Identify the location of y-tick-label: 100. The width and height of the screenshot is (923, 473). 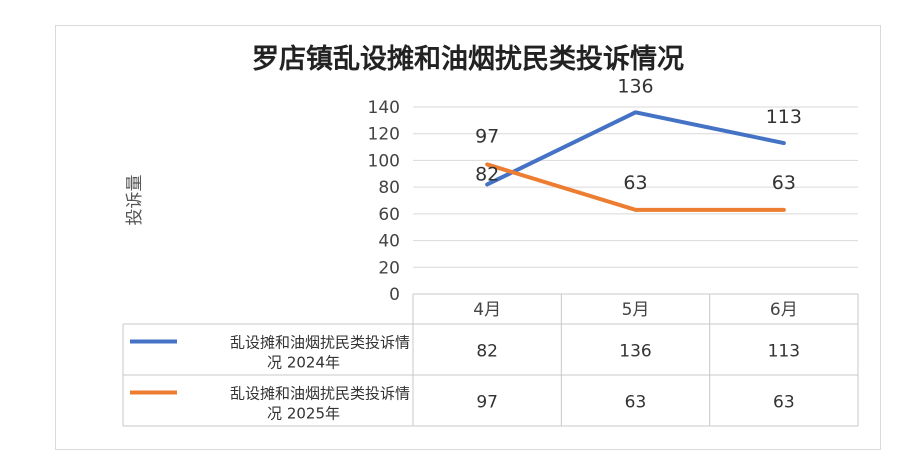
(384, 161).